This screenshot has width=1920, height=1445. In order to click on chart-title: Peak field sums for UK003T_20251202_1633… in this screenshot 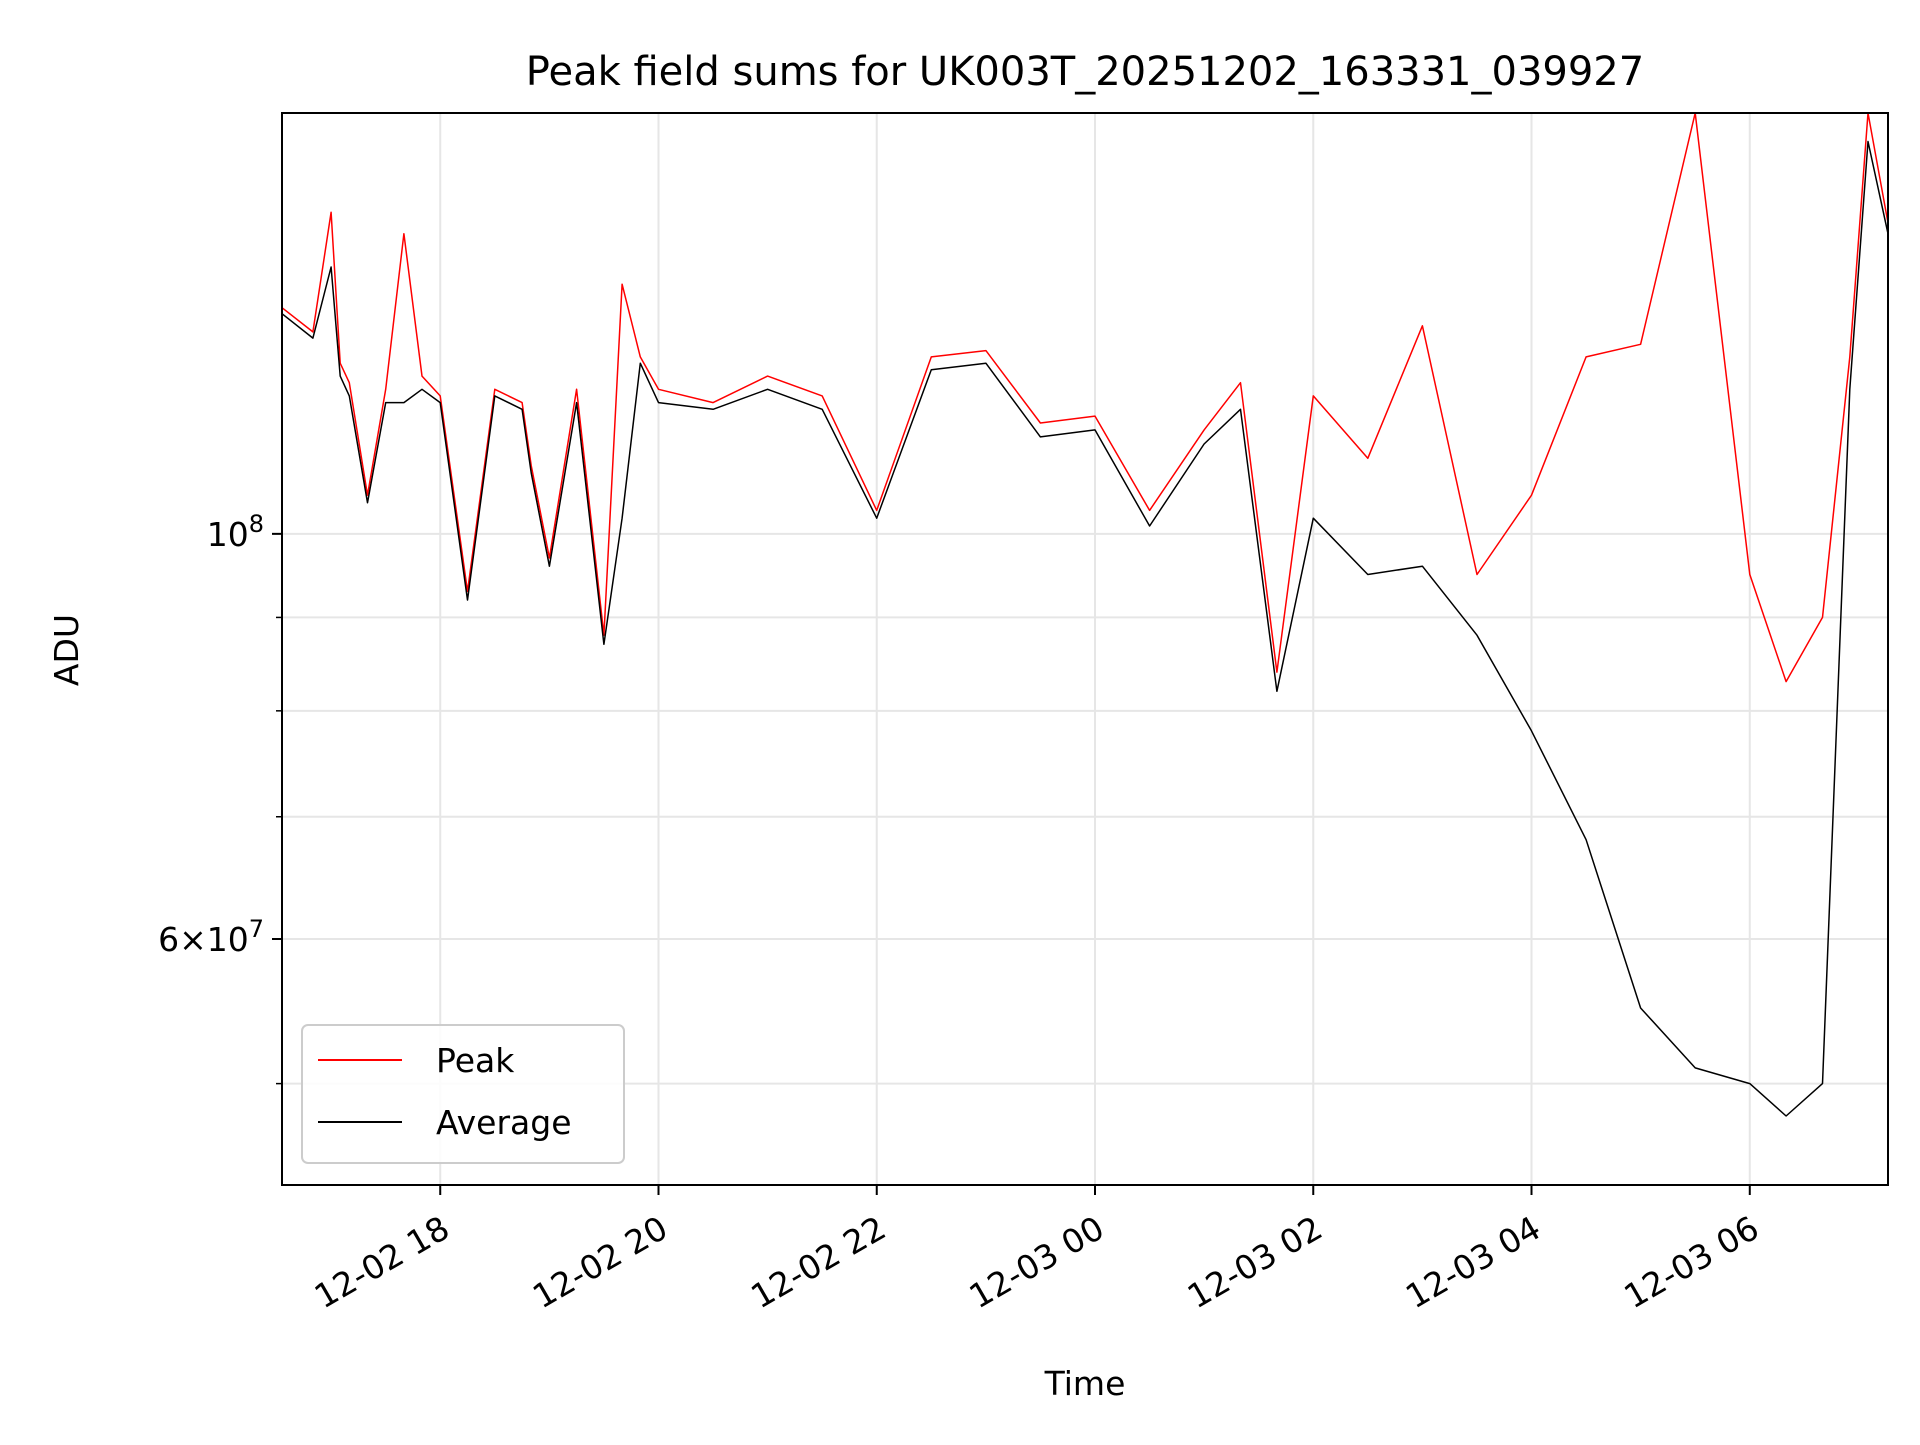, I will do `click(1085, 72)`.